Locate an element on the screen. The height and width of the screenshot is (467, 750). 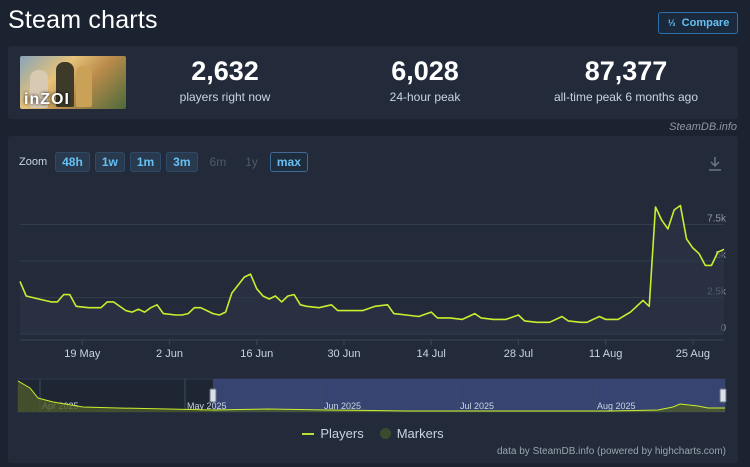
peak-24h-label: 24-hour peak is located at coordinates (425, 97).